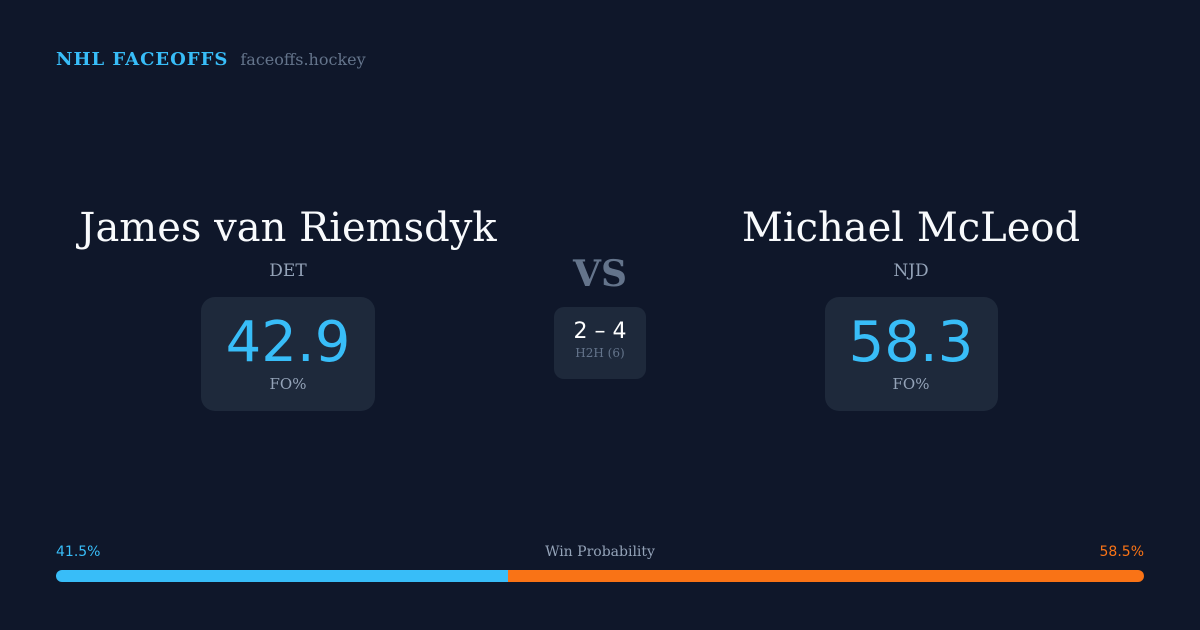 This screenshot has height=630, width=1200. Describe the element at coordinates (78, 552) in the screenshot. I see `win-prob-p1: 41.5%` at that location.